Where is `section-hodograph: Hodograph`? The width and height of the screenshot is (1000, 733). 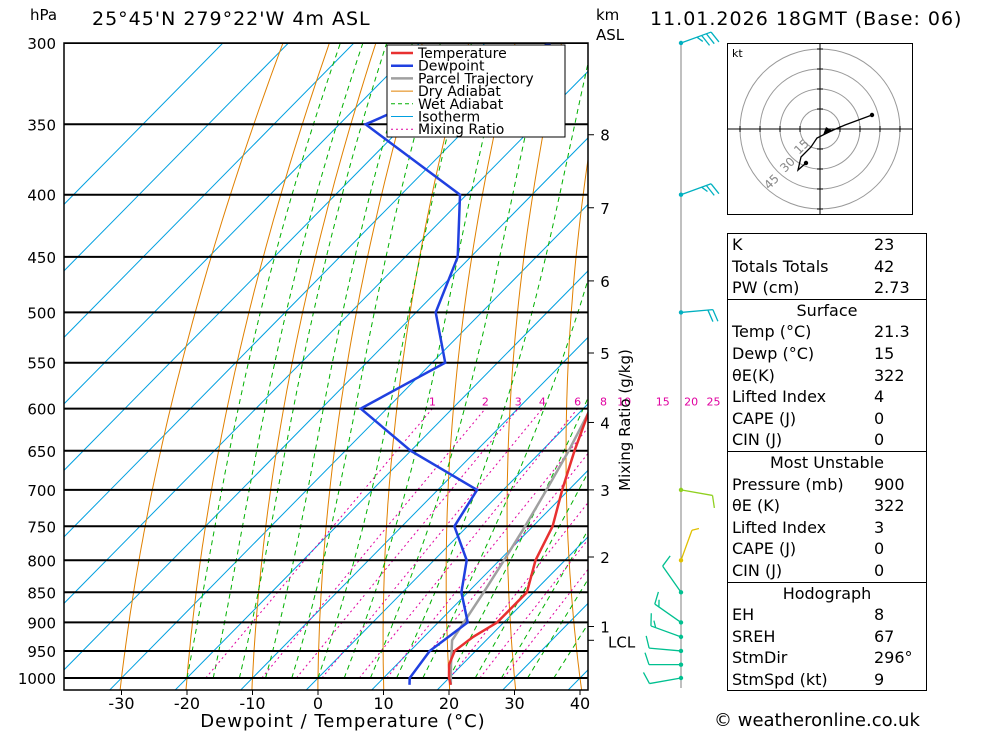
section-hodograph: Hodograph is located at coordinates (827, 593).